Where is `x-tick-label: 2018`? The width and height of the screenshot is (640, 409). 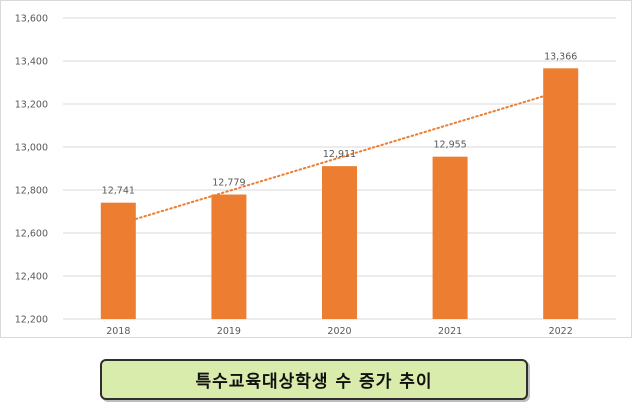
x-tick-label: 2018 is located at coordinates (118, 331).